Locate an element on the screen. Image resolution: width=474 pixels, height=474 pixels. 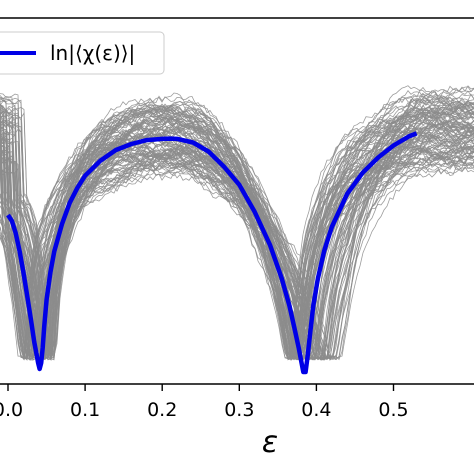
x-tick-label: 0.3 is located at coordinates (239, 410).